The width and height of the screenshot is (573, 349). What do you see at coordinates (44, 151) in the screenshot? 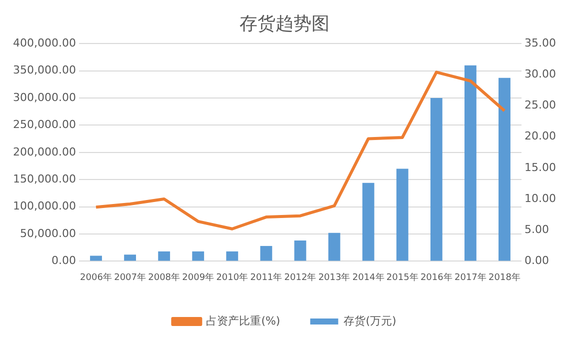
I see `y-tick-label: 200,000.00` at bounding box center [44, 151].